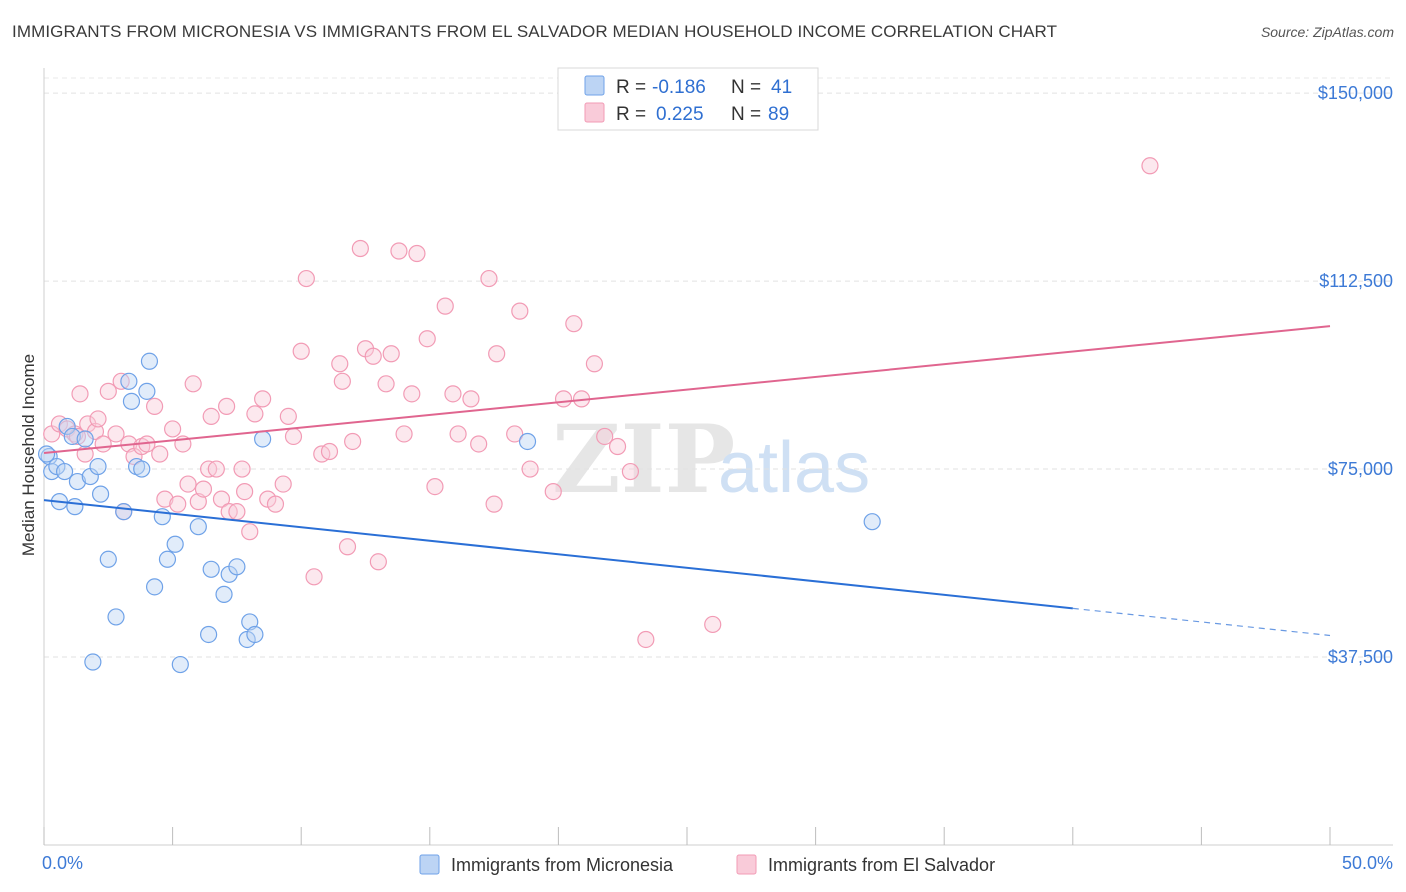 This screenshot has height=892, width=1406. What do you see at coordinates (1355, 375) in the screenshot?
I see `y-tick-labels: $37,500 $75,000 $112,500 $150,000` at bounding box center [1355, 375].